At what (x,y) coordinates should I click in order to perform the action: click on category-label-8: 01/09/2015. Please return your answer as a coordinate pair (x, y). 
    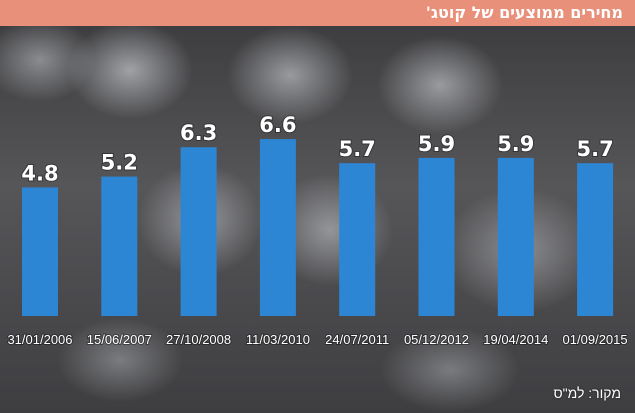
    Looking at the image, I should click on (595, 339).